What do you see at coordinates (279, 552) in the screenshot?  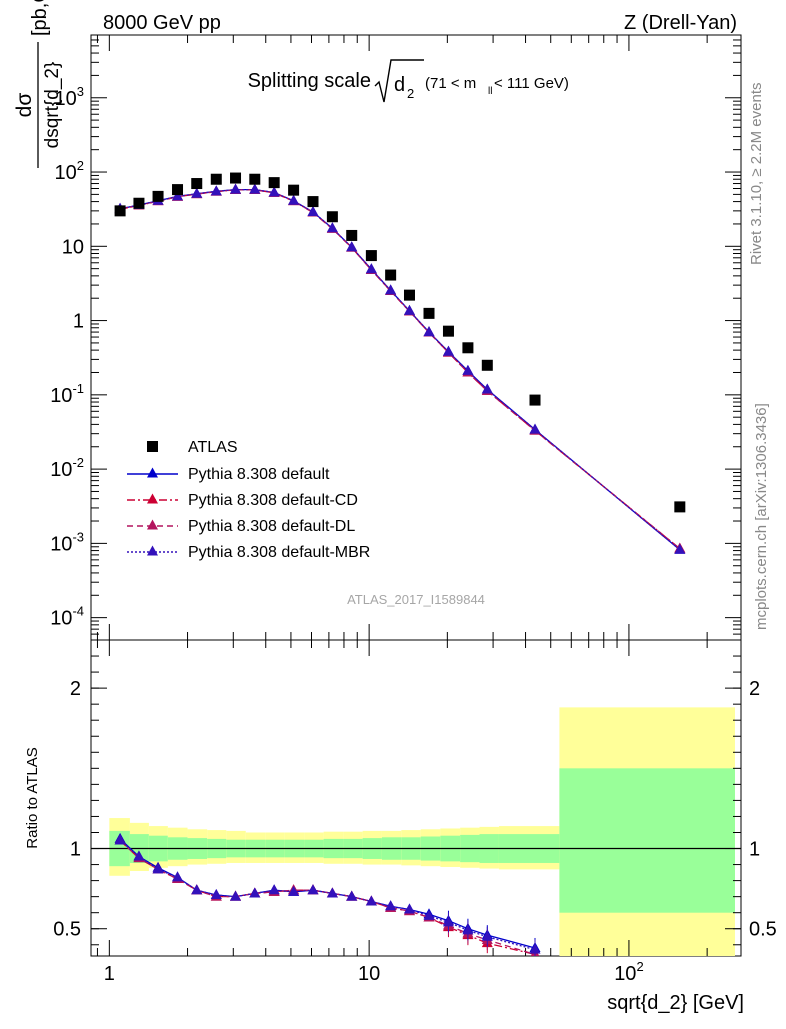 I see `legend-label-mbr: Pythia 8.308 default-MBR` at bounding box center [279, 552].